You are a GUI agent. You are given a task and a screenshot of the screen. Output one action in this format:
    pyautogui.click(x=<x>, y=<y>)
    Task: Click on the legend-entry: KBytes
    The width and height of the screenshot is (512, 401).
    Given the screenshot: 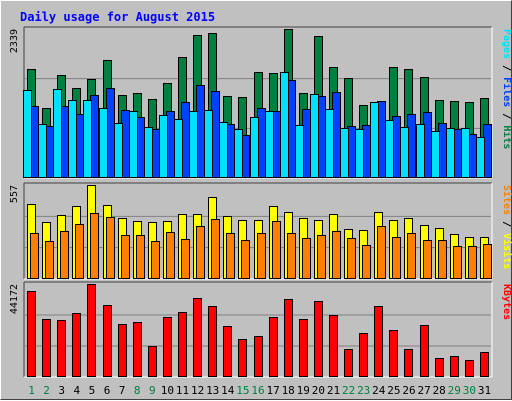 What is the action you would take?
    pyautogui.click(x=506, y=302)
    